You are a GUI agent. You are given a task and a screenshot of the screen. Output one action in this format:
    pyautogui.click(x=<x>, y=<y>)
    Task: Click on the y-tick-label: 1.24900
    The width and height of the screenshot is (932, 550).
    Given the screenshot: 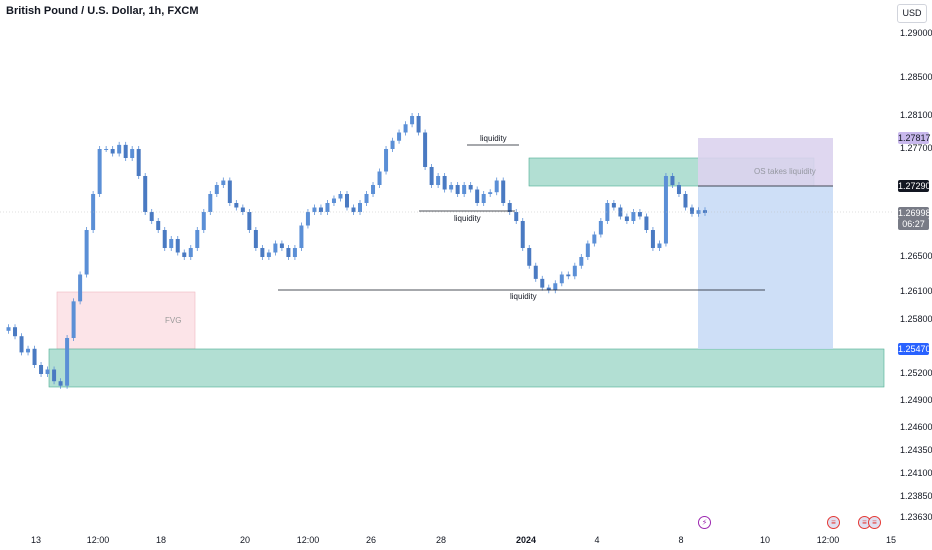 What is the action you would take?
    pyautogui.click(x=916, y=400)
    